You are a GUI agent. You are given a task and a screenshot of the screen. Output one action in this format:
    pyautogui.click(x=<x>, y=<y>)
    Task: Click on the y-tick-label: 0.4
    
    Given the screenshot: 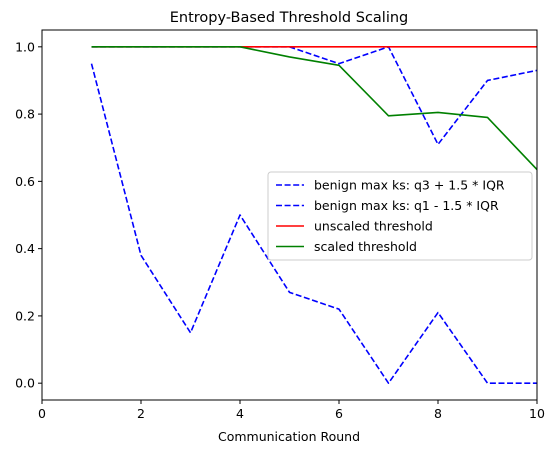 What is the action you would take?
    pyautogui.click(x=25, y=248)
    